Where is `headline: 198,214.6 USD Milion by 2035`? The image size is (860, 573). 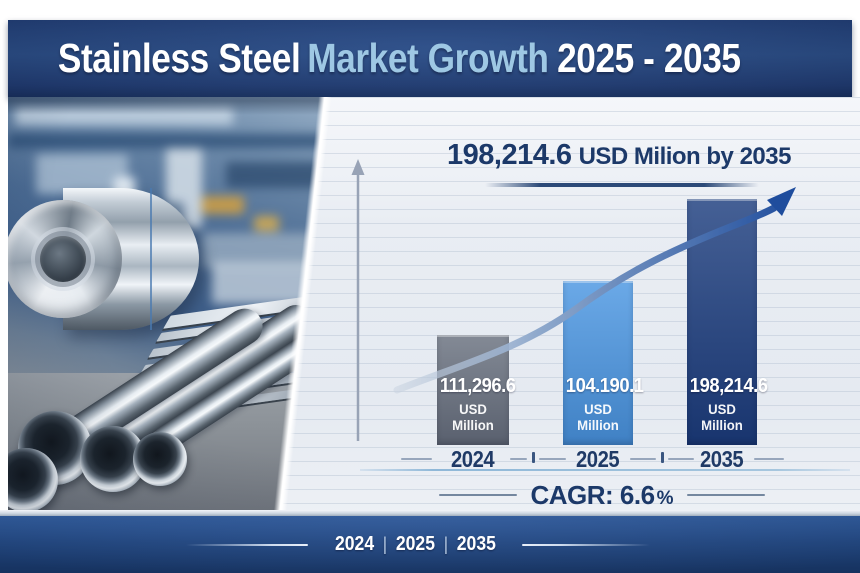 headline: 198,214.6 USD Milion by 2035 is located at coordinates (619, 155).